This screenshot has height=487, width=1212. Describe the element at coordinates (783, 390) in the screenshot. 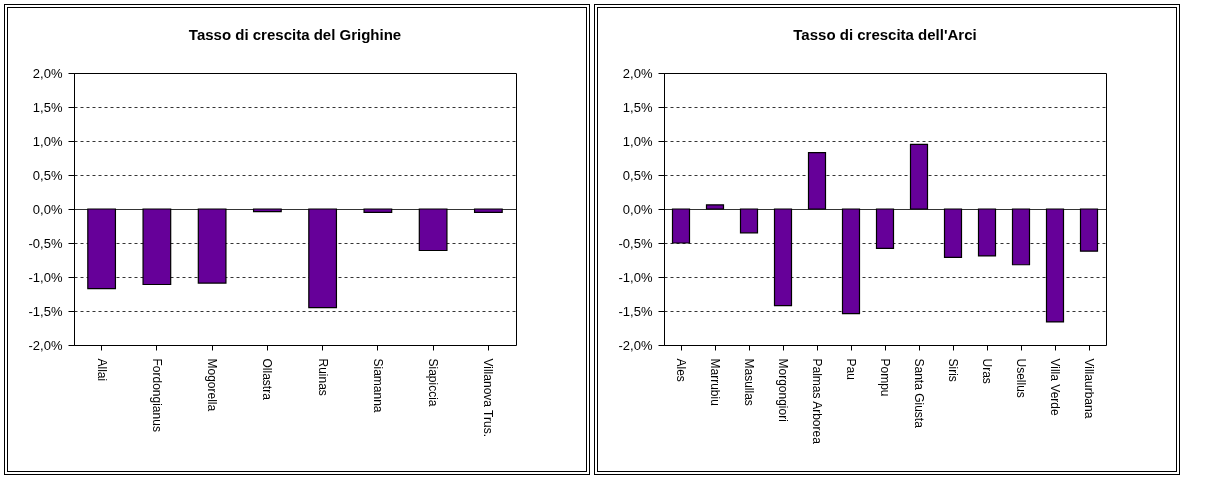

I see `x-tick-label: Morgongiori` at that location.